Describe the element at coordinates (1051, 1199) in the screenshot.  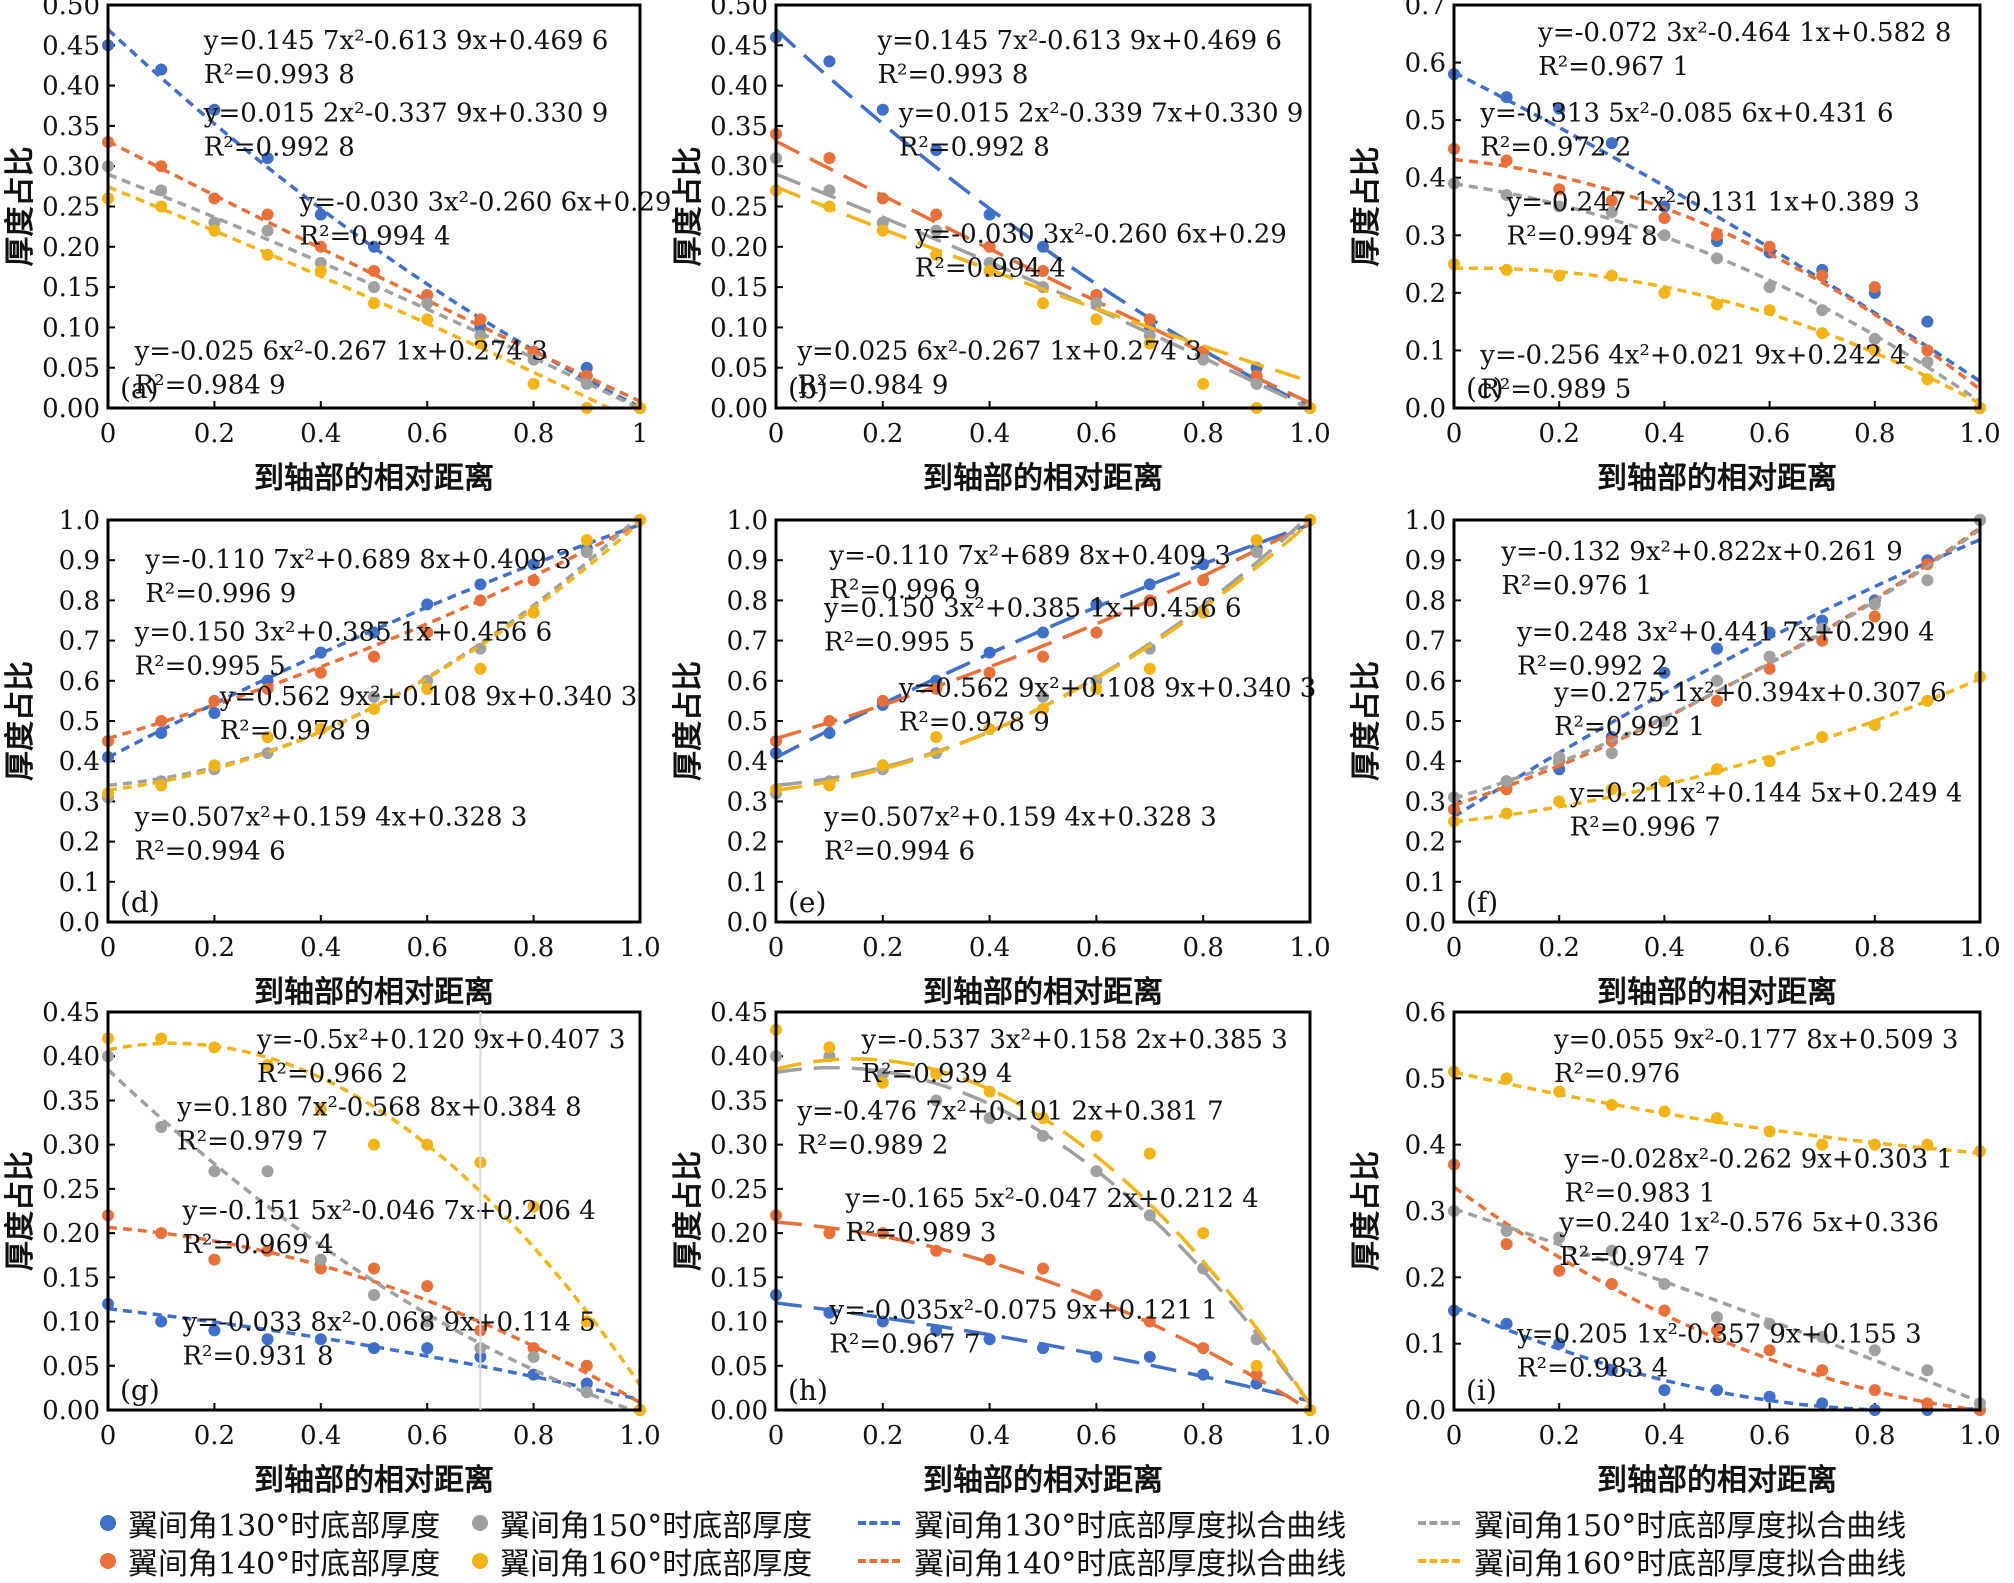
I see `fit-equation: y=-0.165 5x²-0.047 2x+0.212 4` at that location.